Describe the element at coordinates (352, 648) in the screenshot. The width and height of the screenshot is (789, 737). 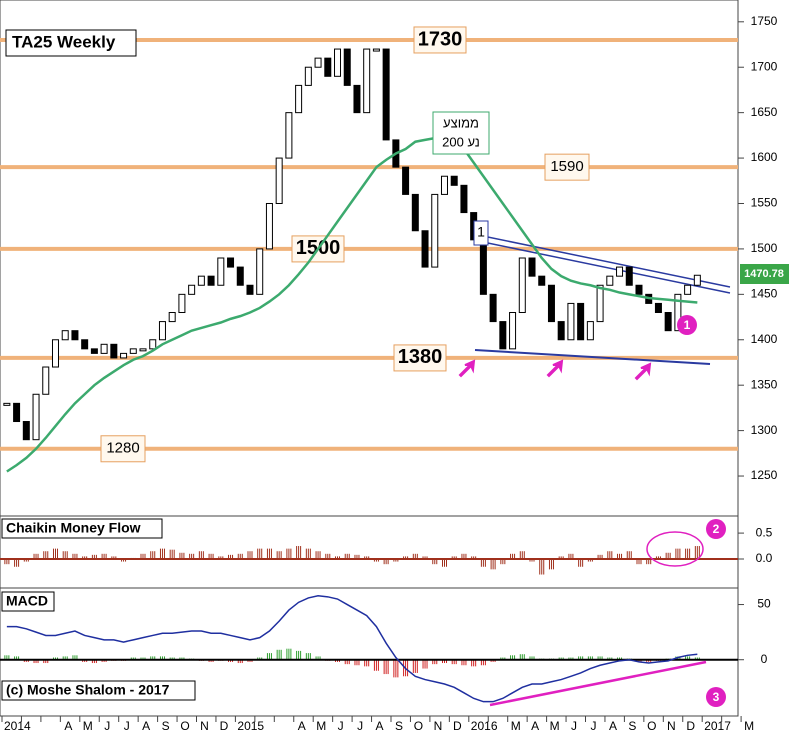
I see `macd-line` at that location.